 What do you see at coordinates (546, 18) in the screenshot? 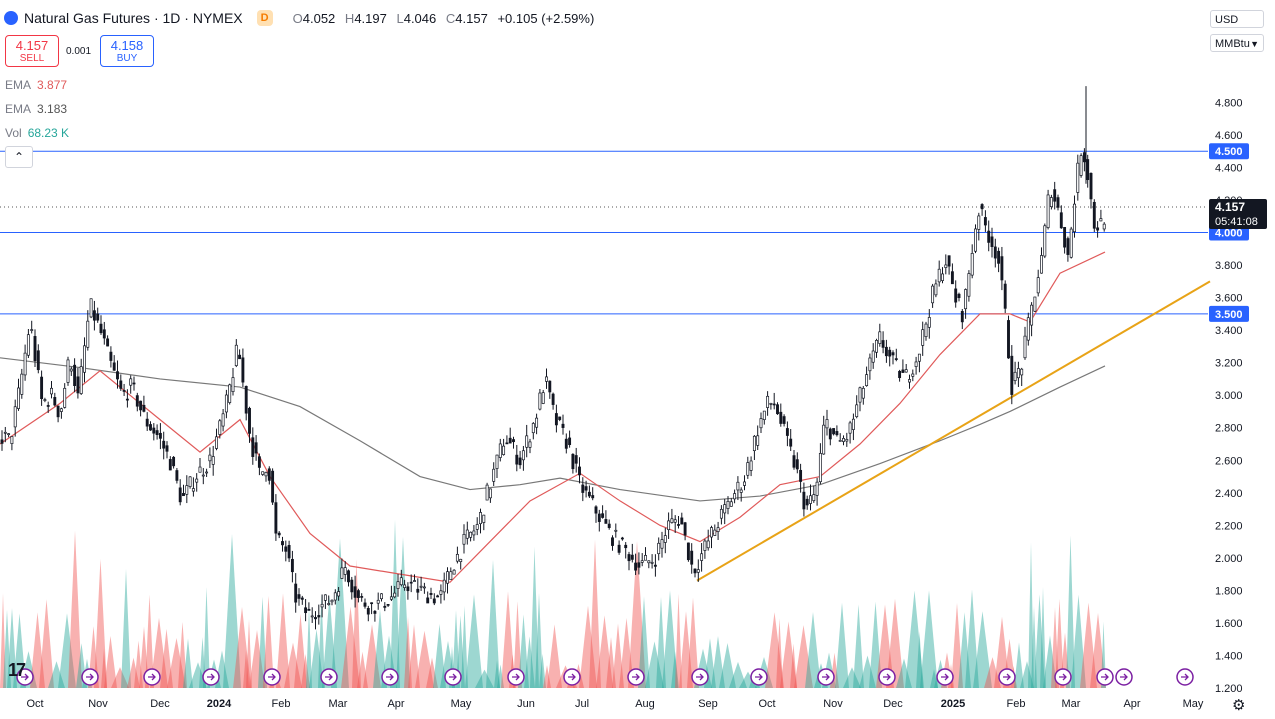
I see `change-value: +0.105 (+2.59%)` at bounding box center [546, 18].